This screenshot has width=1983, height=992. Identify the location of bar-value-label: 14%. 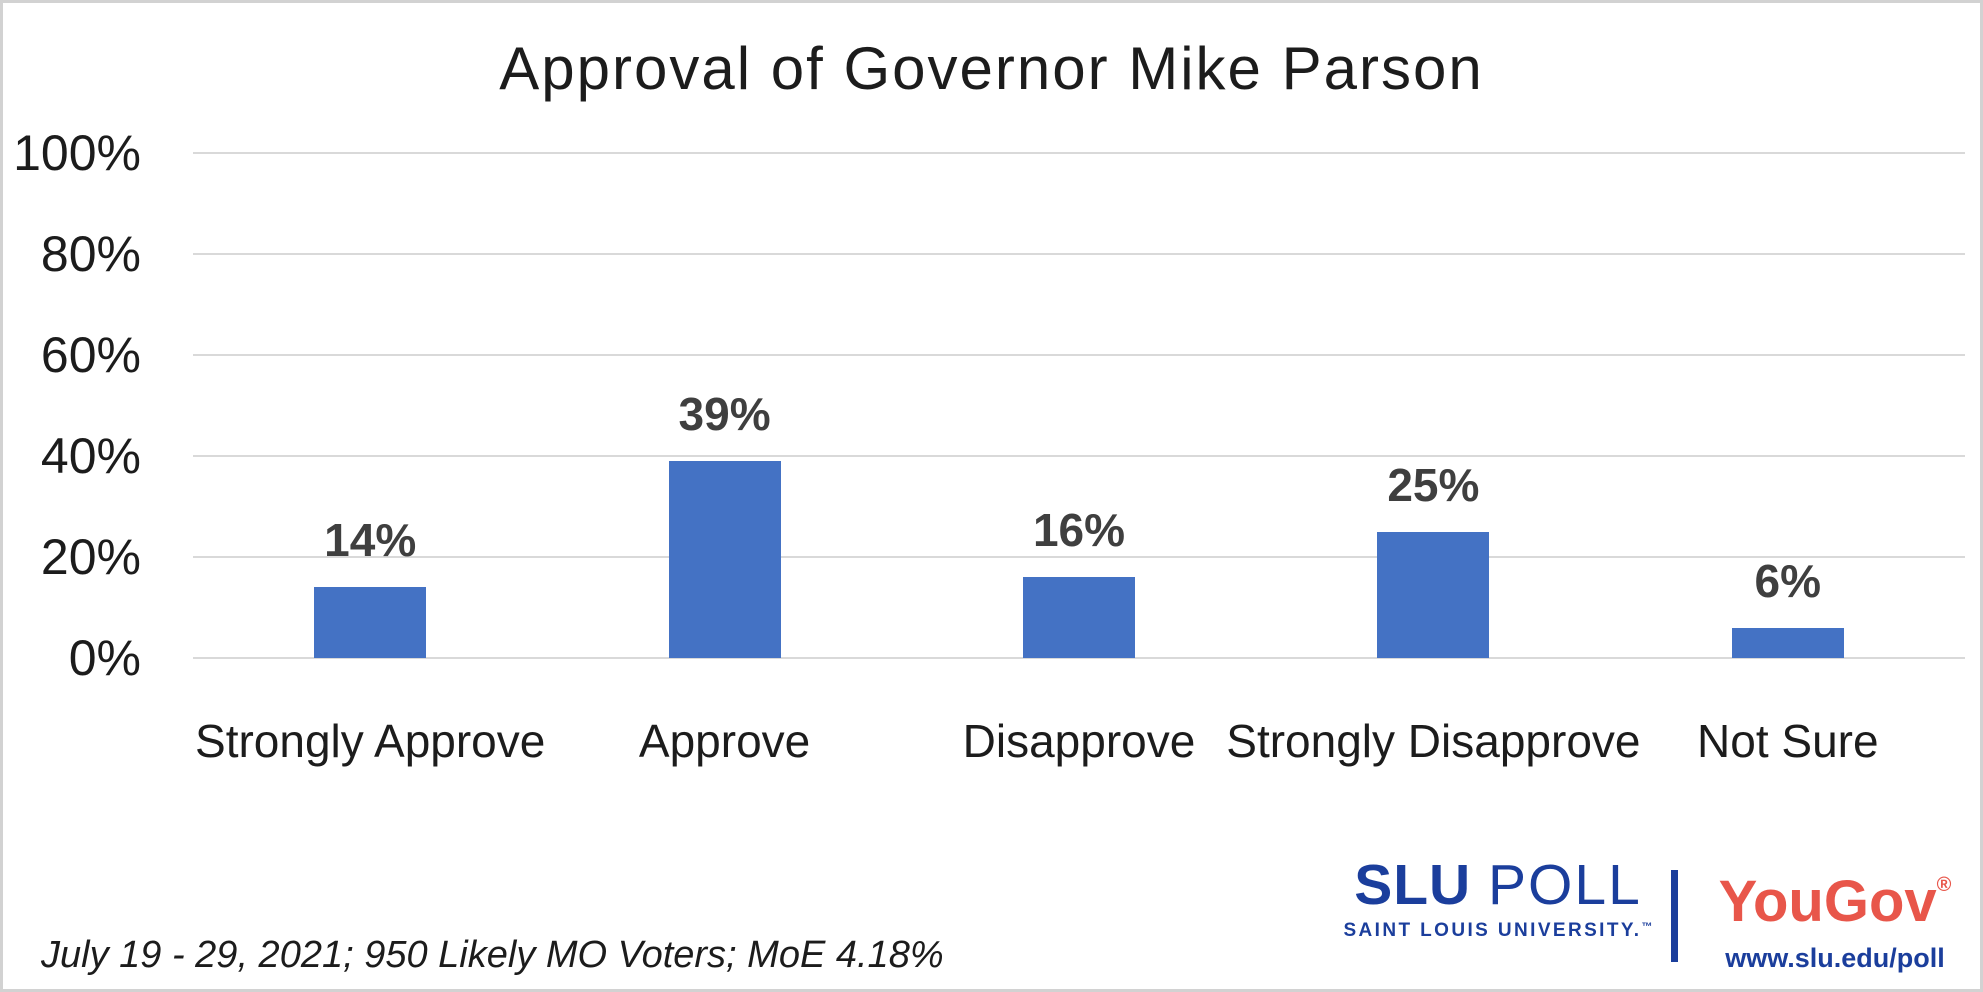
(370, 540).